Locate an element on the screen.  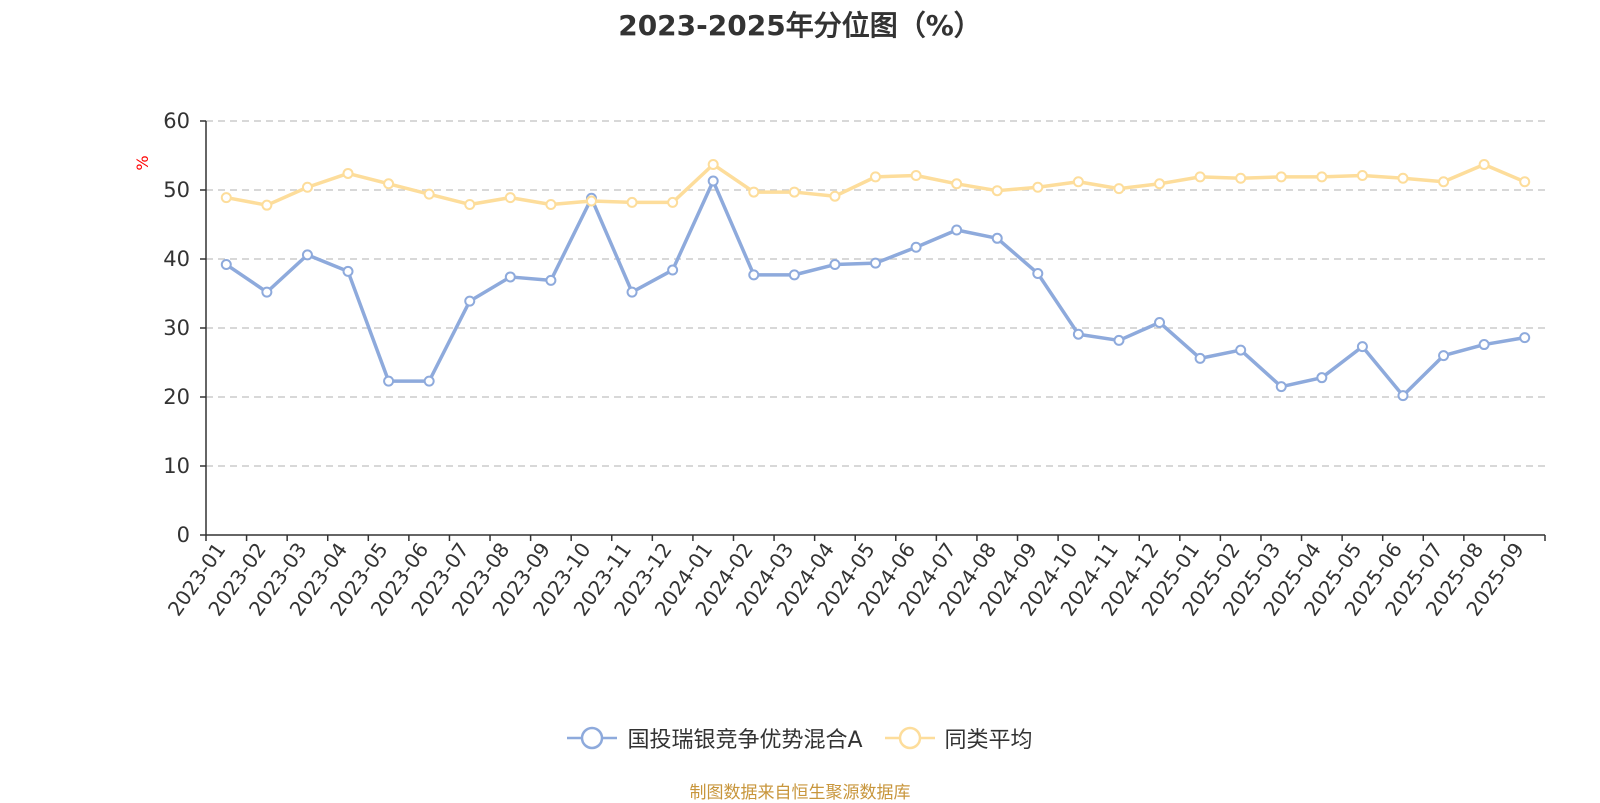
legend-label-series-2: 同类平均 is located at coordinates (988, 740).